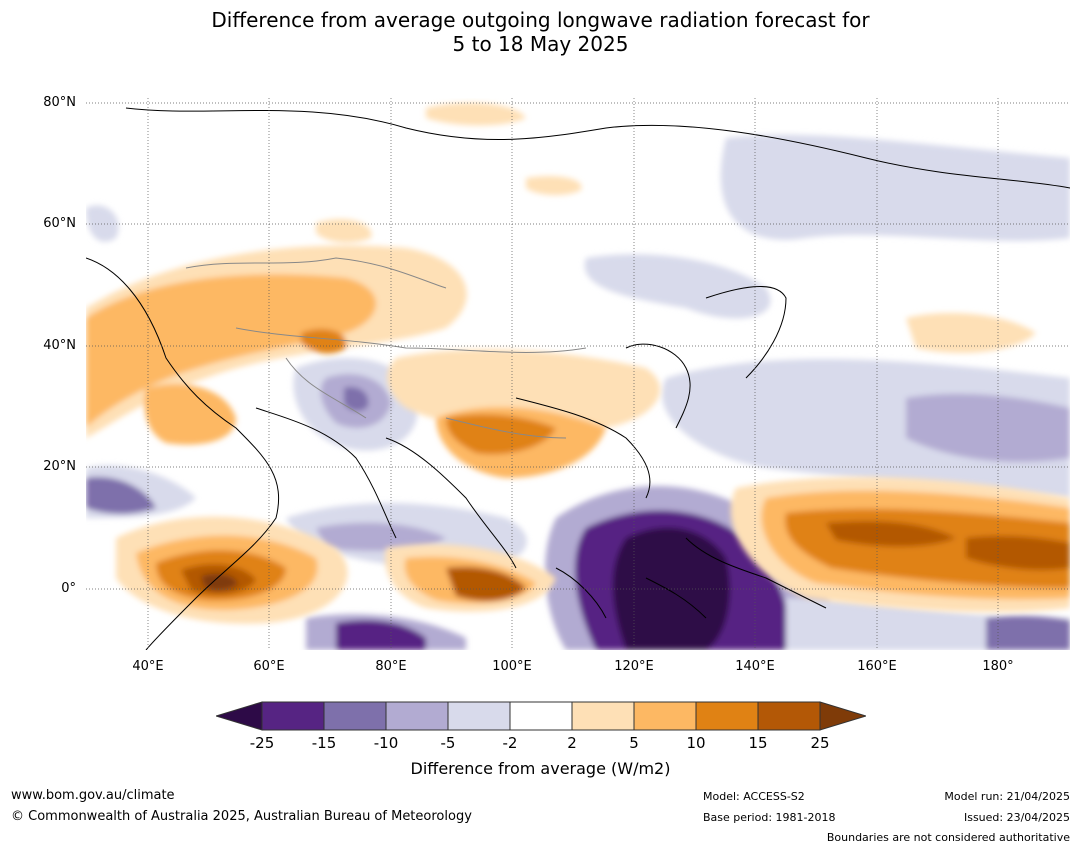  What do you see at coordinates (59, 223) in the screenshot?
I see `lat-label-60n: 60°N` at bounding box center [59, 223].